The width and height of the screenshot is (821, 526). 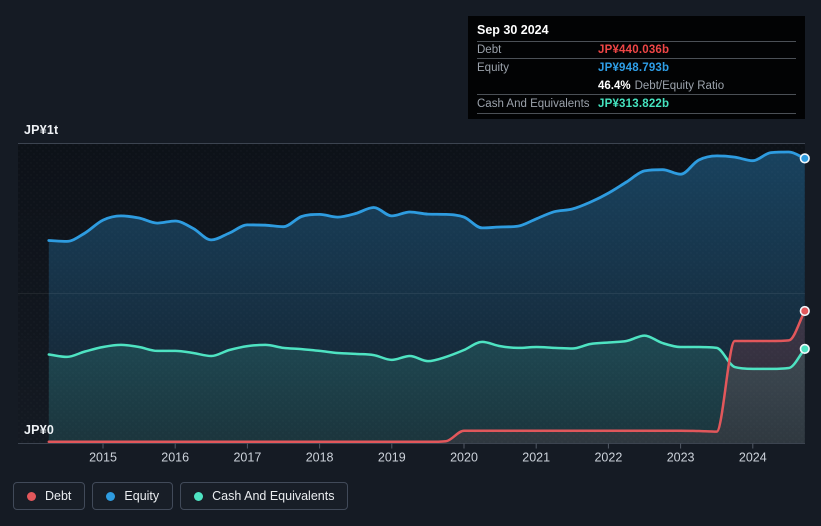 What do you see at coordinates (679, 85) in the screenshot?
I see `tooltip-ratio-label: Debt/Equity Ratio` at bounding box center [679, 85].